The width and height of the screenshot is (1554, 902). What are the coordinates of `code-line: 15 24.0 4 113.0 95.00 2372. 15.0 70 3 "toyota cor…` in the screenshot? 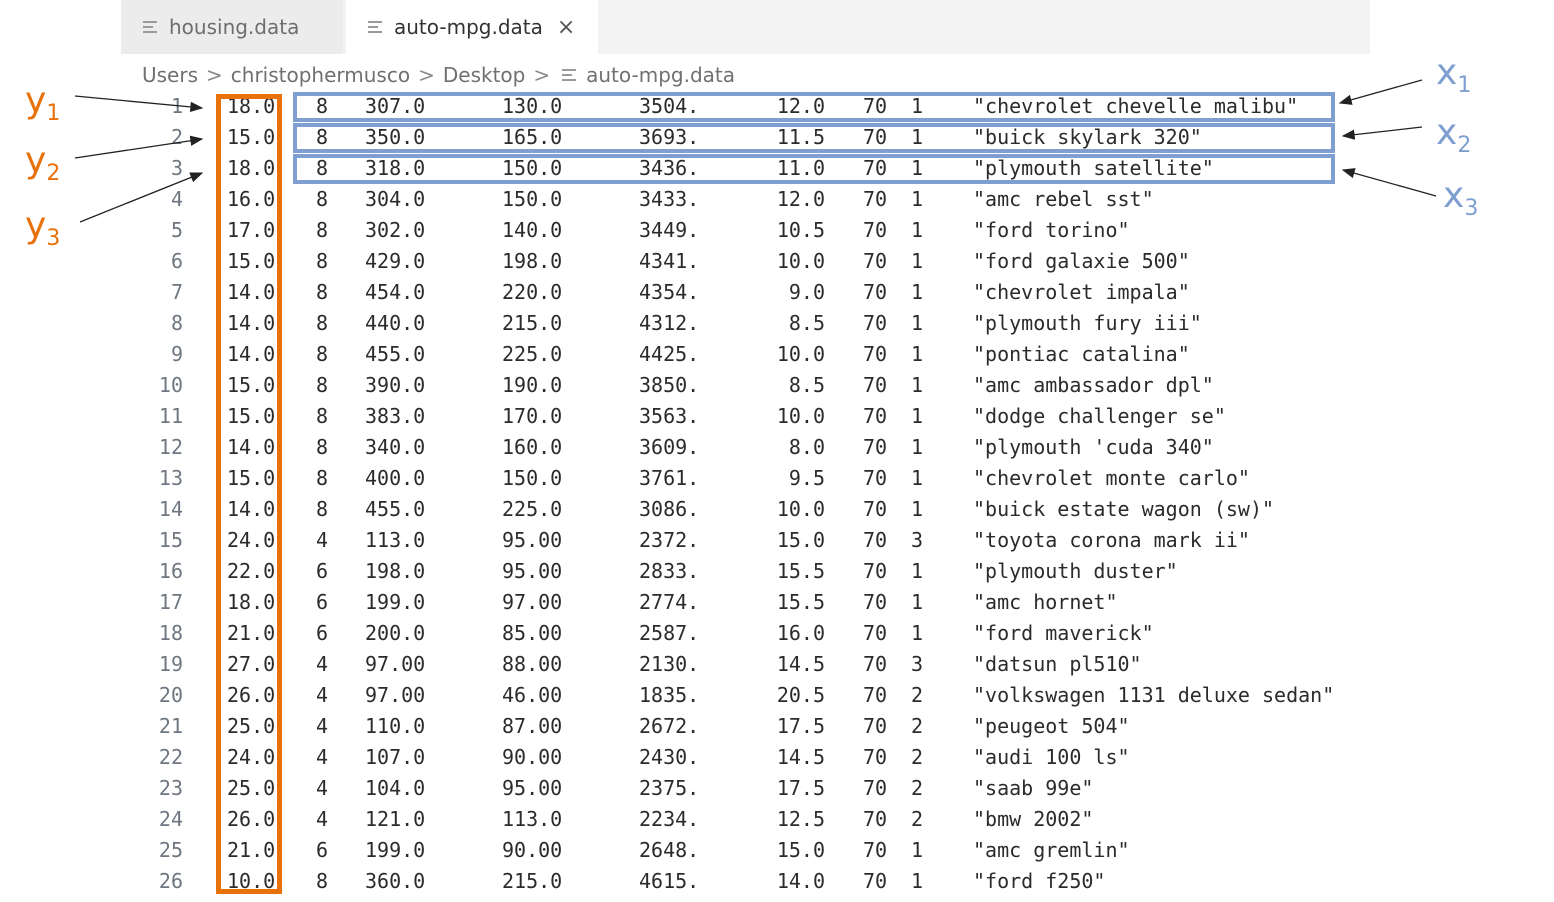 It's located at (745, 540).